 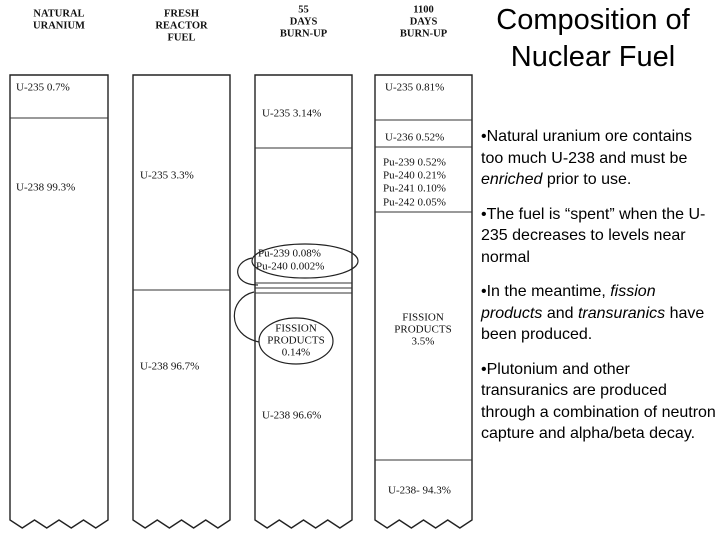 I want to click on column-header: 1100, so click(x=423, y=9).